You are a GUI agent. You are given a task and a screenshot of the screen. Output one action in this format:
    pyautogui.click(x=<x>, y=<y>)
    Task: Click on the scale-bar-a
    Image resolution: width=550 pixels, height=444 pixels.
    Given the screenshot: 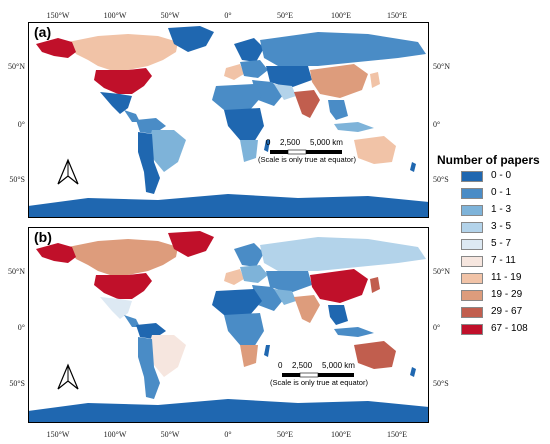 What is the action you would take?
    pyautogui.click(x=306, y=152)
    